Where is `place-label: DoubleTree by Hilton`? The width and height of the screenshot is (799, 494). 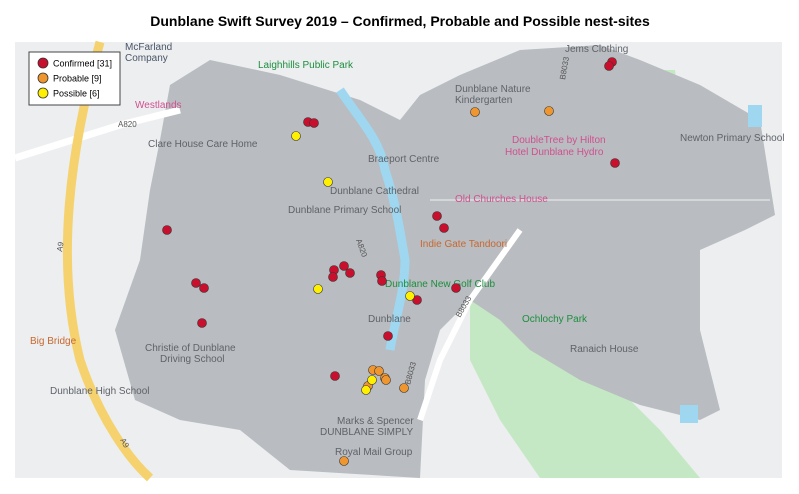 place-label: DoubleTree by Hilton is located at coordinates (559, 140).